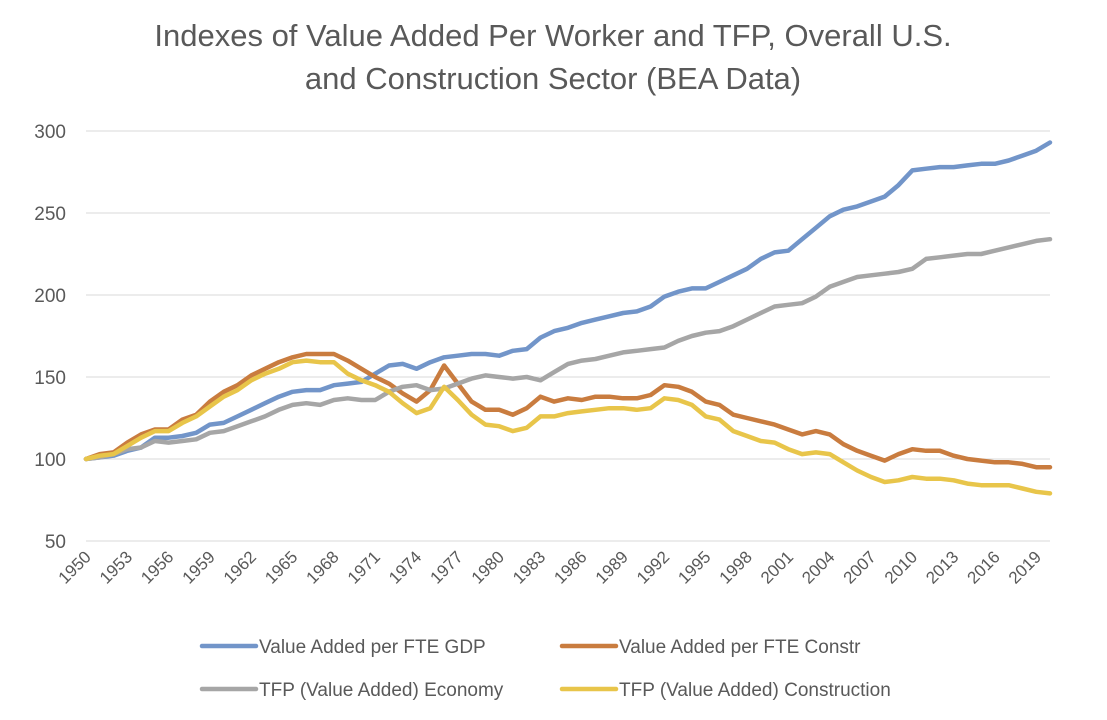  I want to click on x-tick-label: 1995, so click(694, 567).